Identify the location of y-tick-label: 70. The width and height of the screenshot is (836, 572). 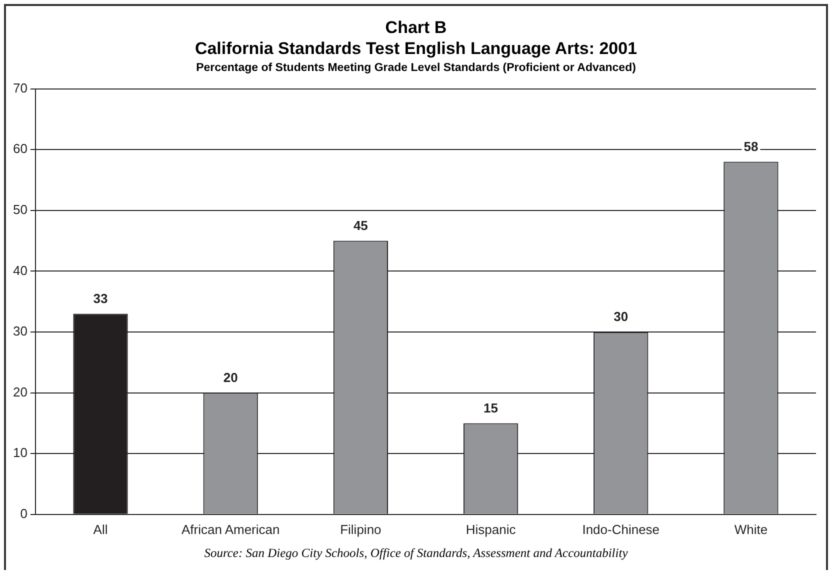
(20, 88).